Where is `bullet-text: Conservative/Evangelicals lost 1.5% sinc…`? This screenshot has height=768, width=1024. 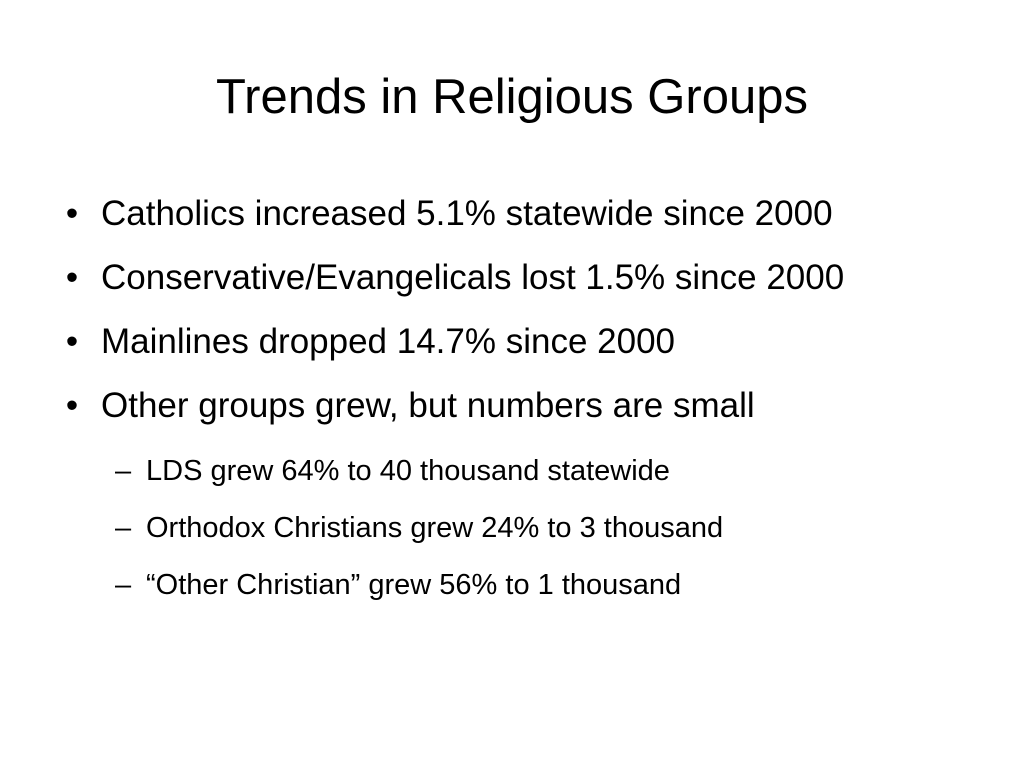
bullet-text: Conservative/Evangelicals lost 1.5% sinc… is located at coordinates (473, 277).